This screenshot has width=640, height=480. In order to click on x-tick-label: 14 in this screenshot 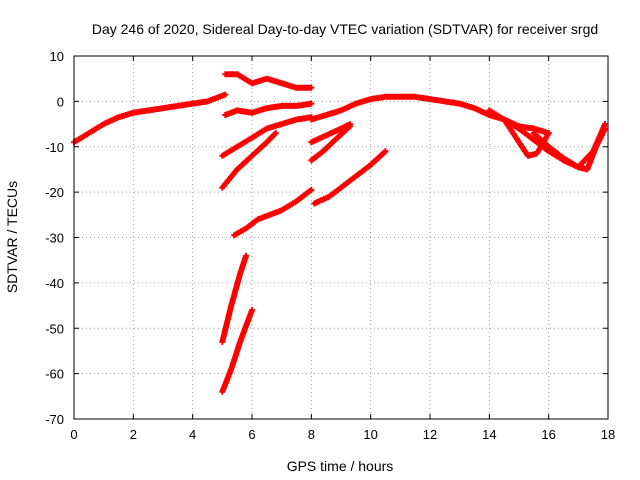, I will do `click(489, 434)`.